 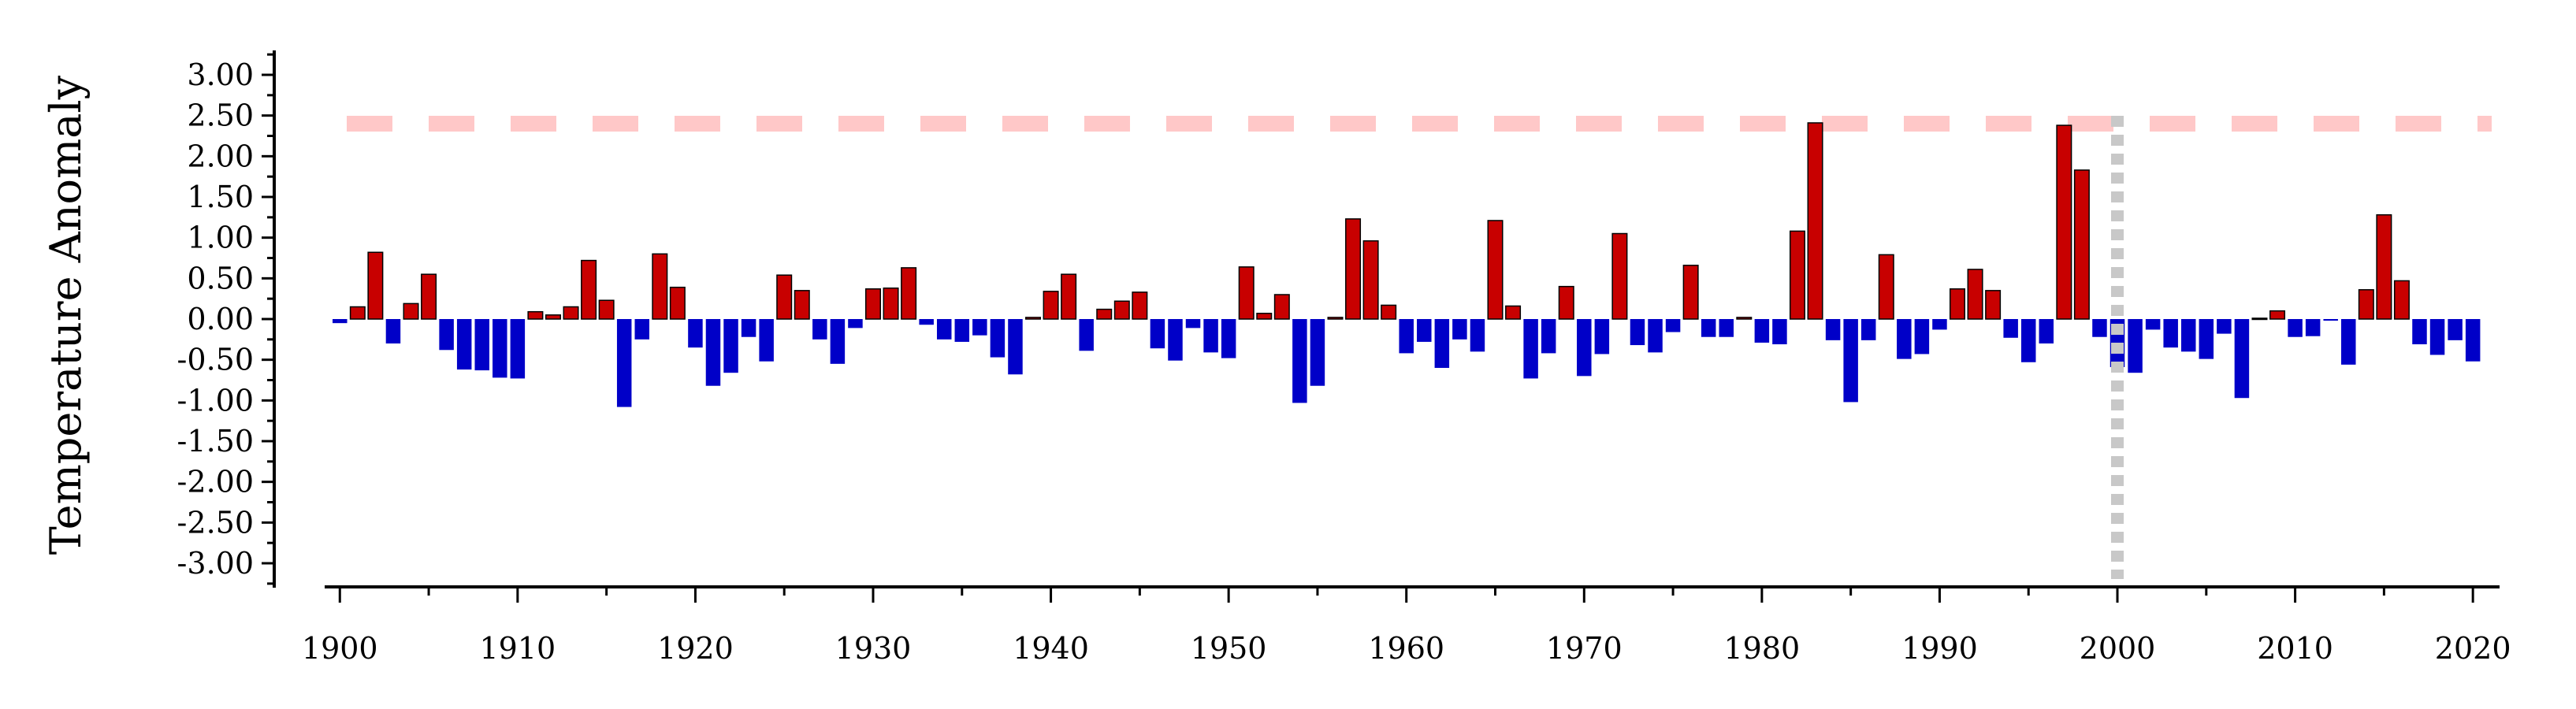 I want to click on bar-1956, so click(x=1335, y=318).